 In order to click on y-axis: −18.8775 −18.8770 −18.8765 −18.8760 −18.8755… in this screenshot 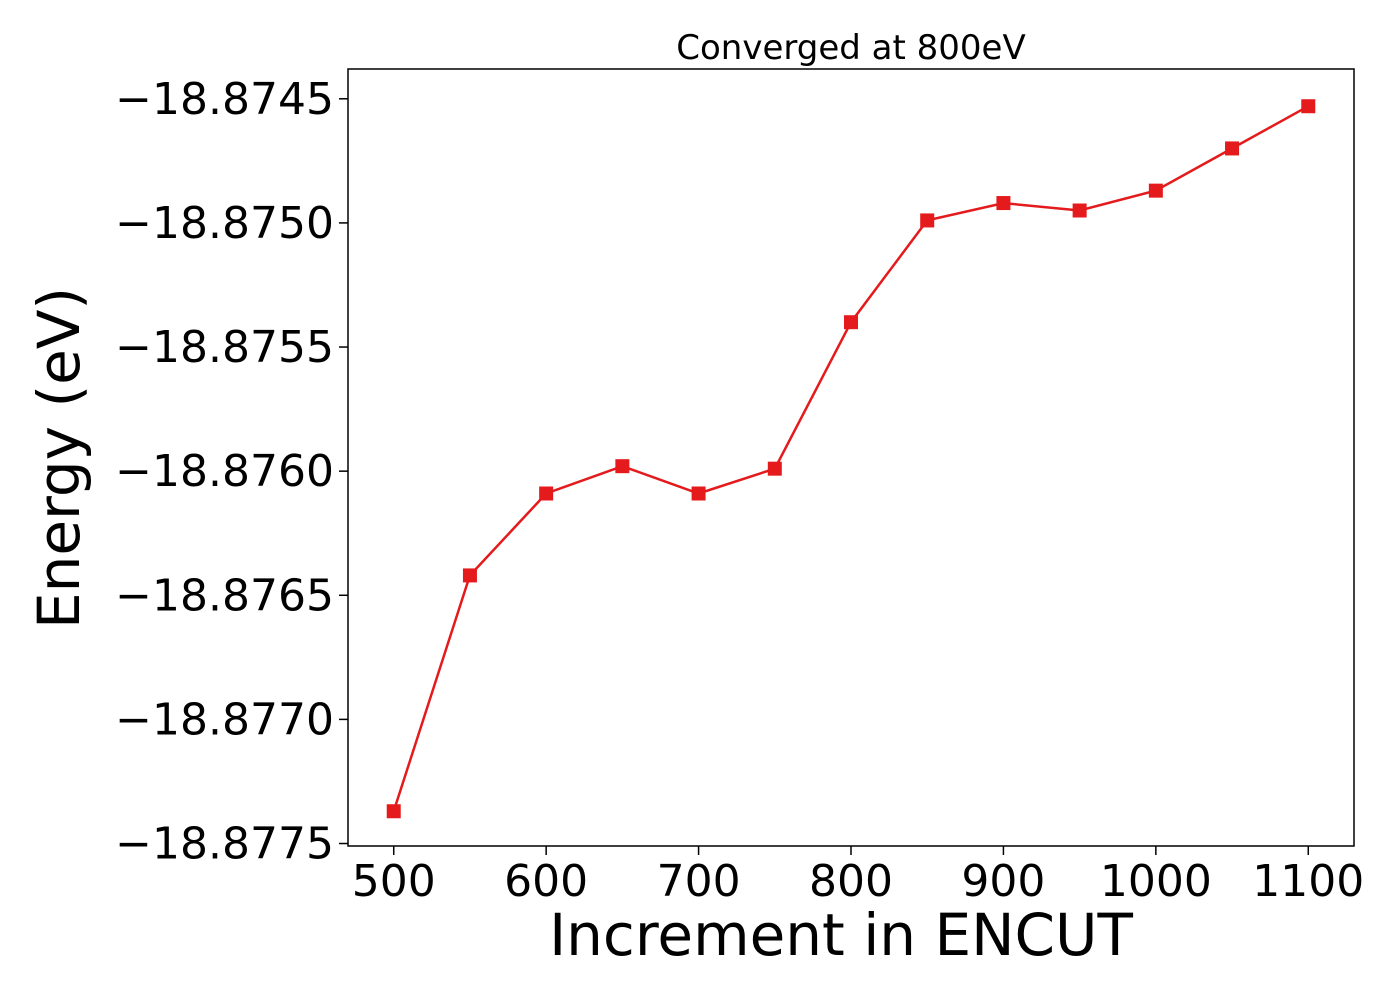, I will do `click(231, 472)`.